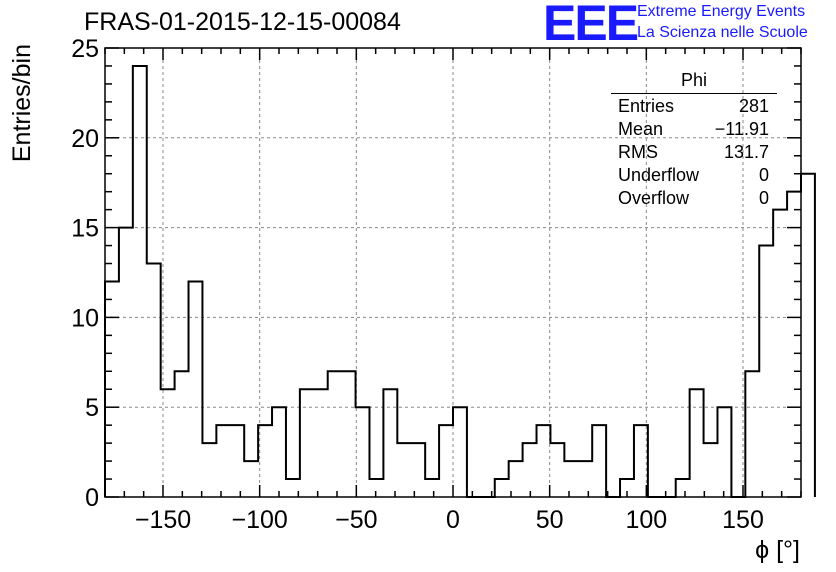 The height and width of the screenshot is (572, 836). What do you see at coordinates (694, 152) in the screenshot?
I see `stats-row-rms: RMS 131.7` at bounding box center [694, 152].